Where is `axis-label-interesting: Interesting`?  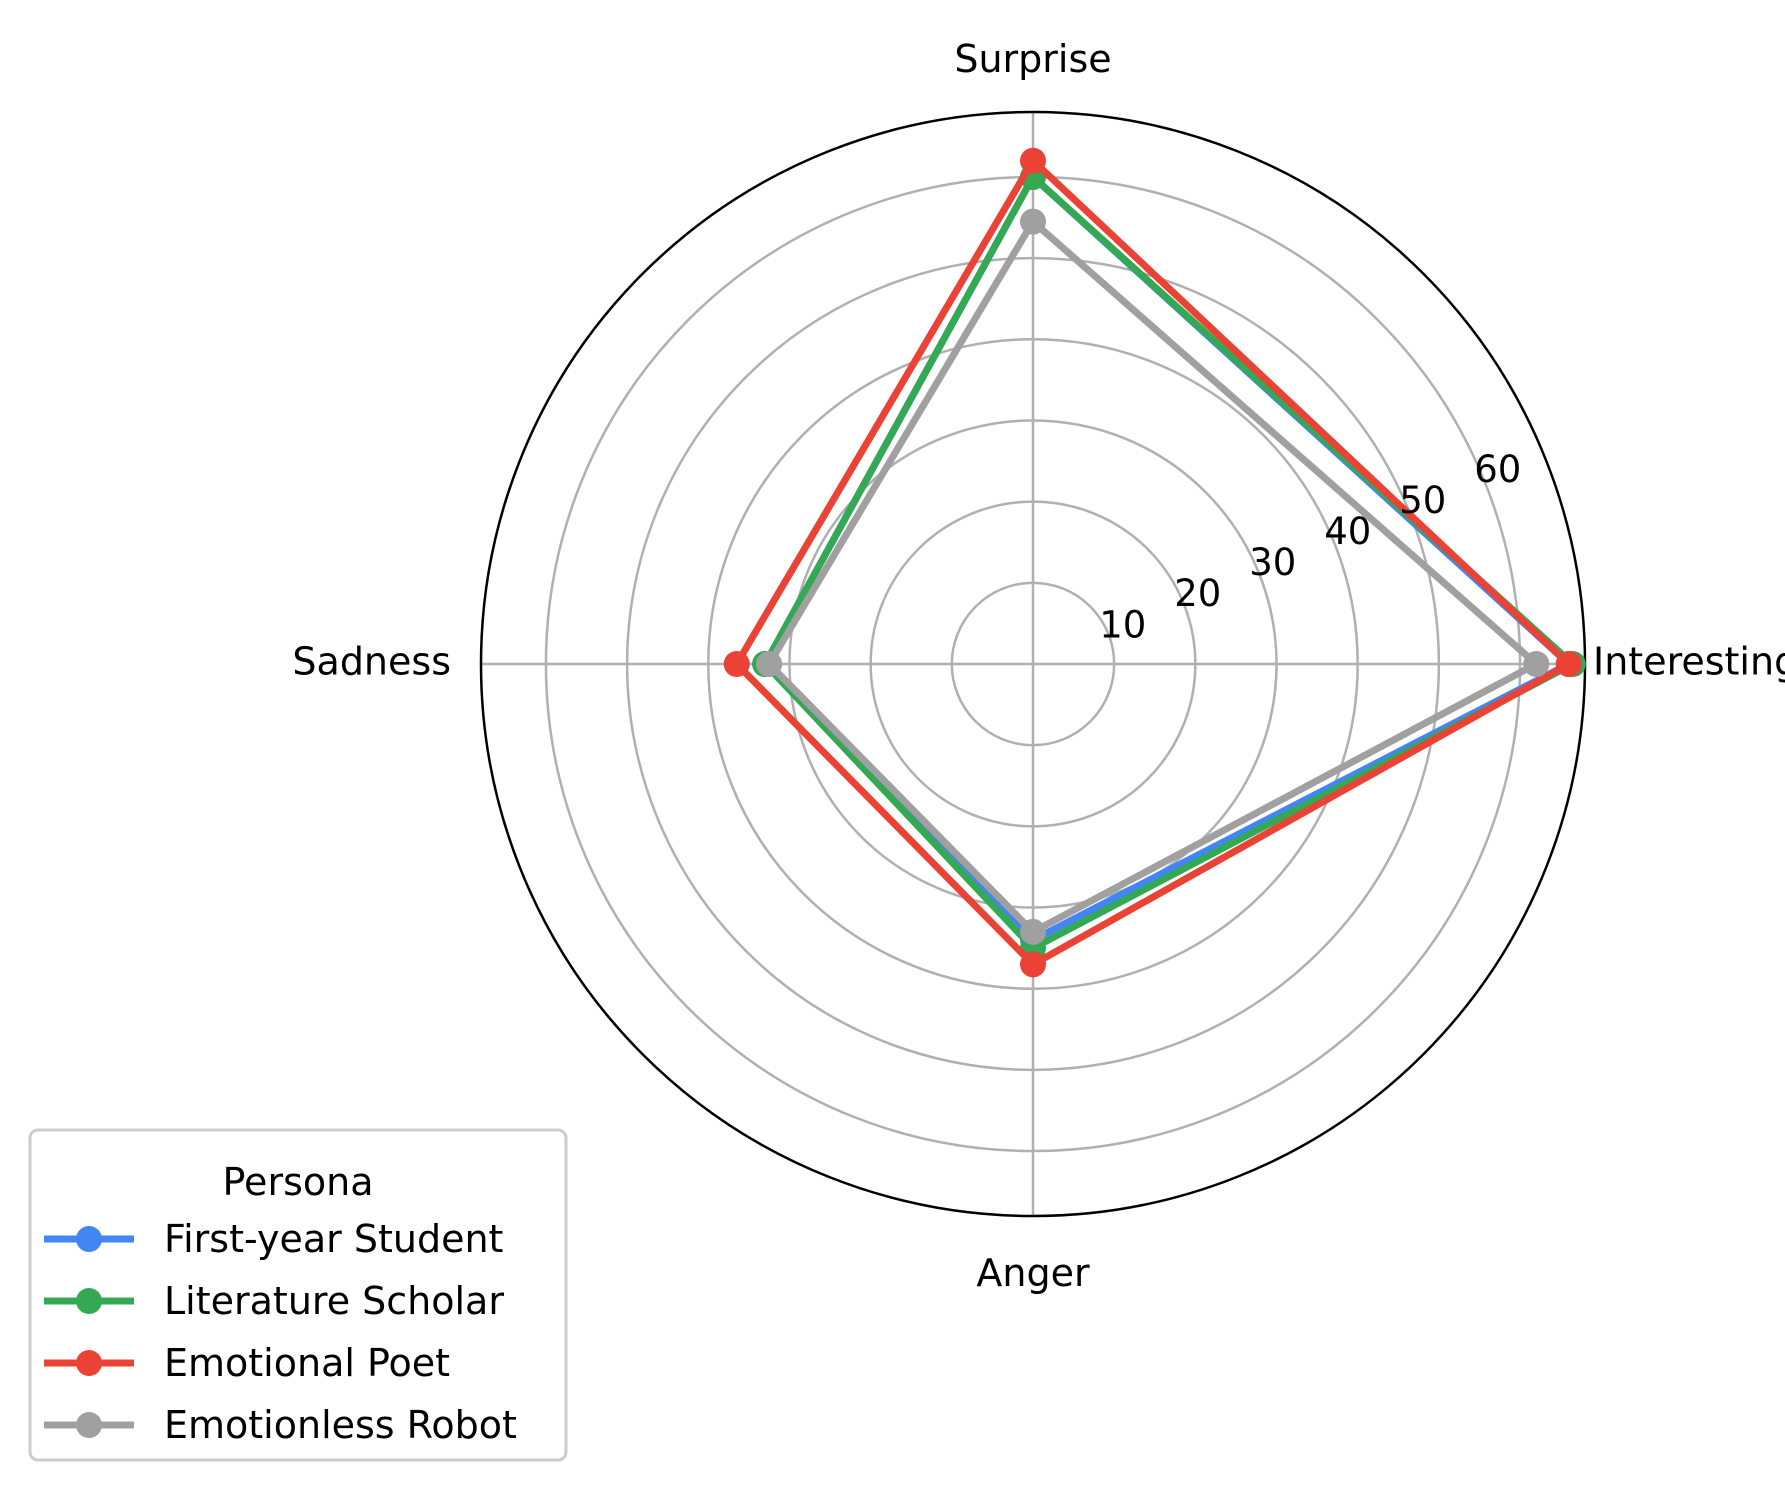 axis-label-interesting: Interesting is located at coordinates (1689, 662).